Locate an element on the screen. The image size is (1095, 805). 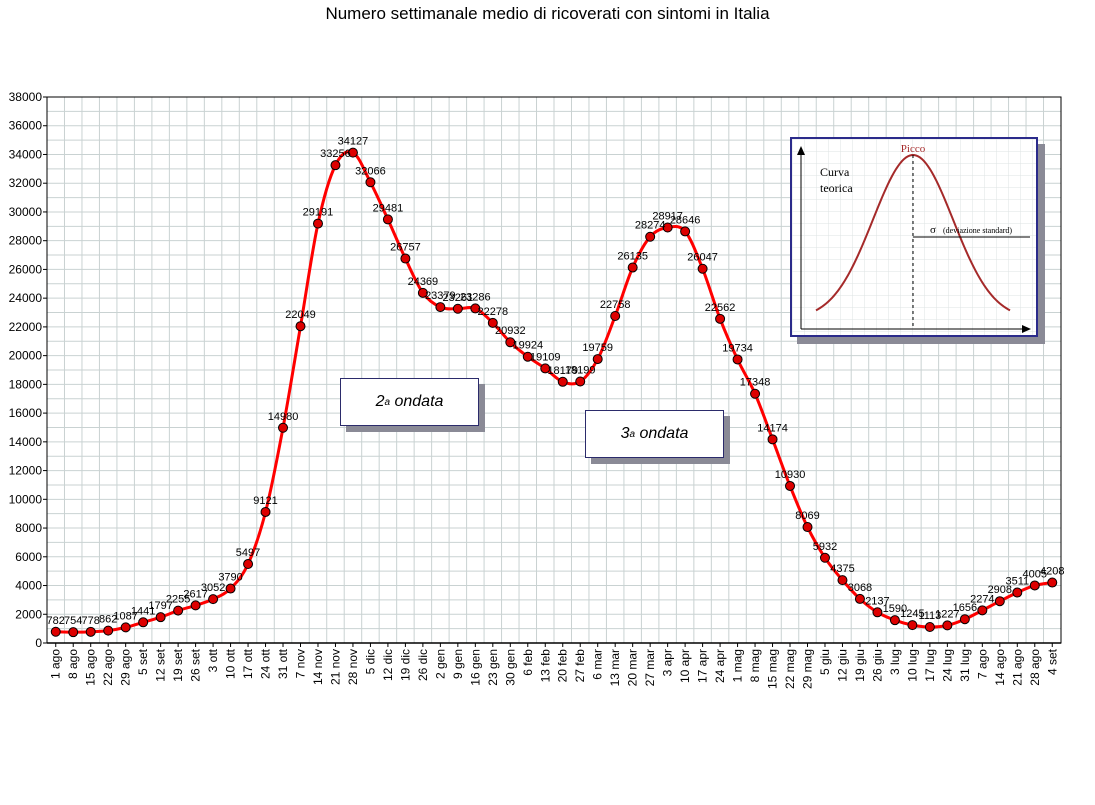
inset-peak-label: Picco is located at coordinates (913, 149).